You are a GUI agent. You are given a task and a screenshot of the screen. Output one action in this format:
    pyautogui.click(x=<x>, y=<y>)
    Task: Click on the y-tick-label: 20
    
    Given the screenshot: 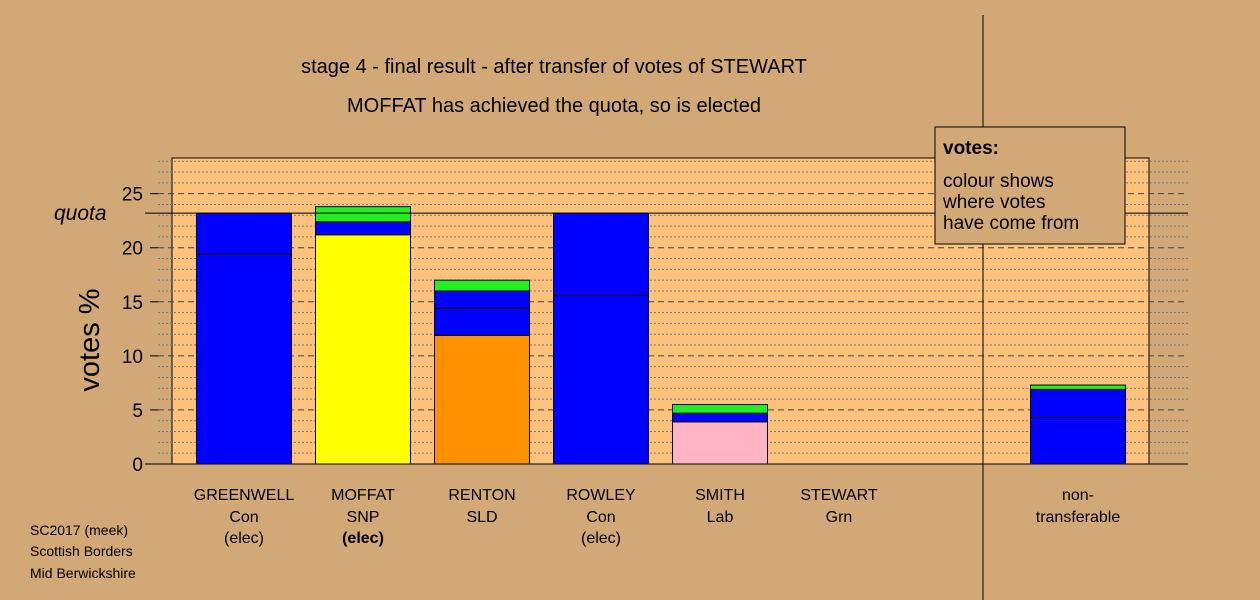 What is the action you would take?
    pyautogui.click(x=132, y=249)
    